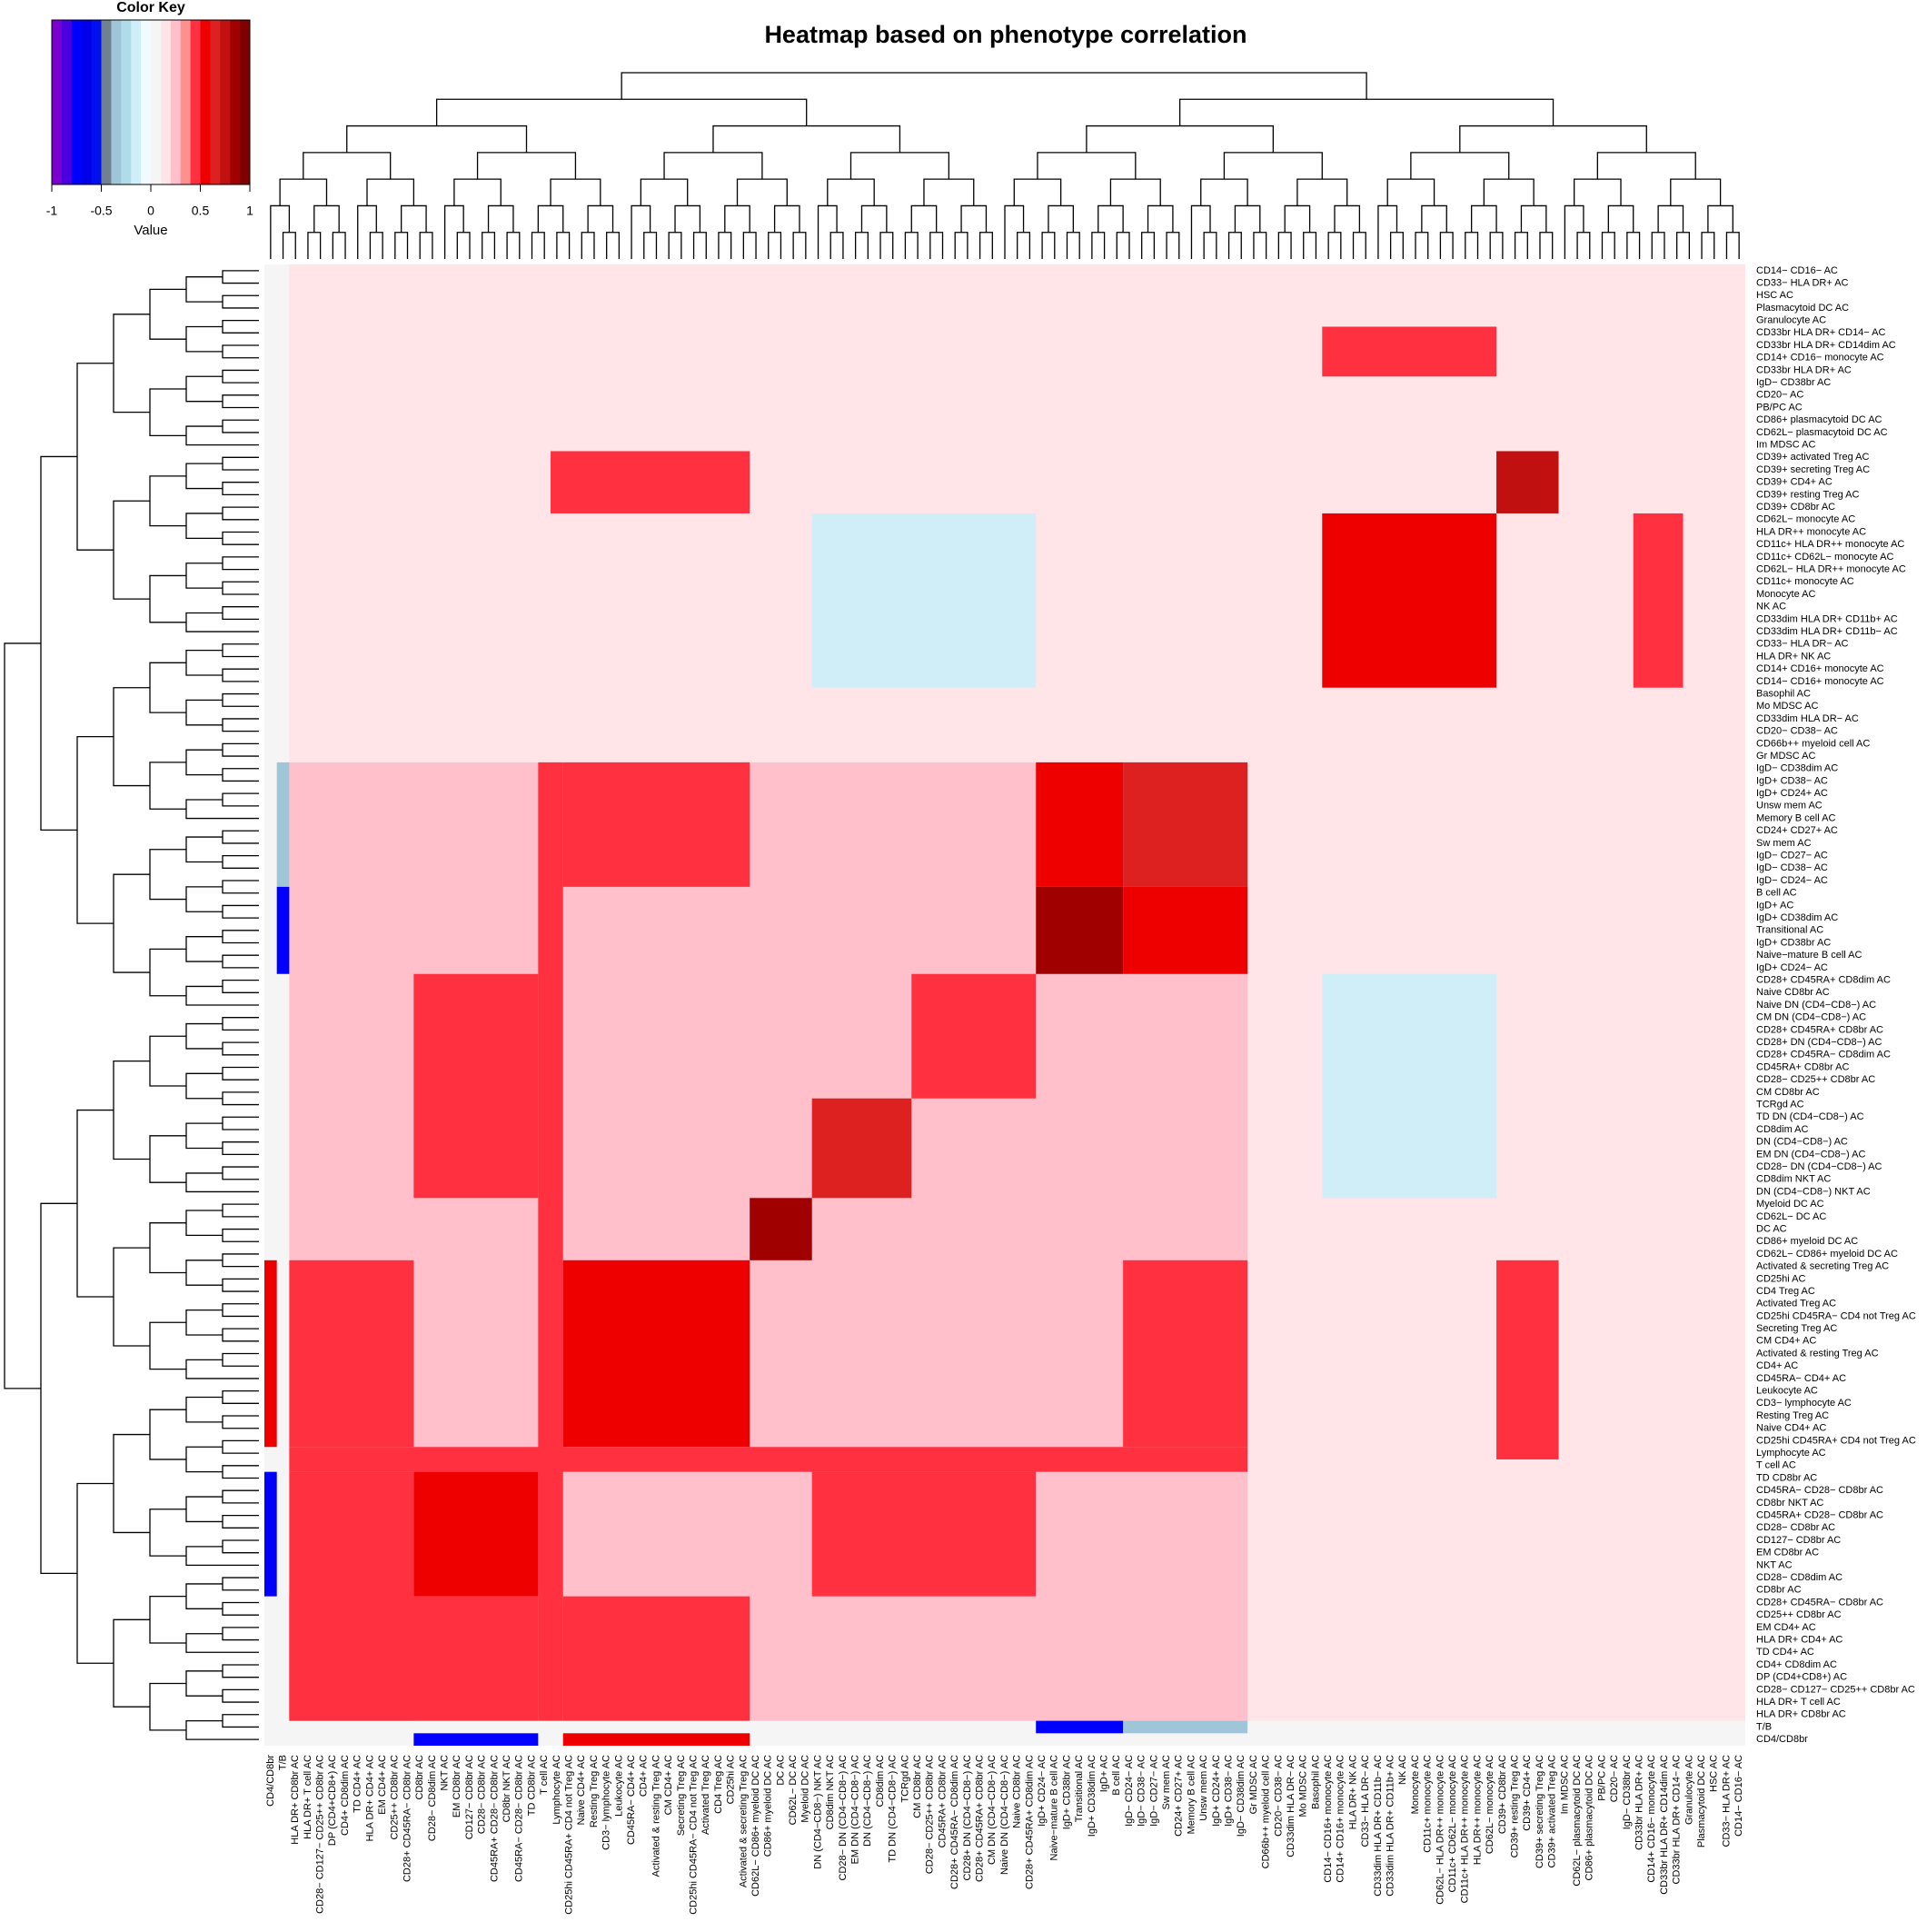  What do you see at coordinates (519, 1819) in the screenshot?
I see `column-label: CD45RA− CD28− CD8br AC` at bounding box center [519, 1819].